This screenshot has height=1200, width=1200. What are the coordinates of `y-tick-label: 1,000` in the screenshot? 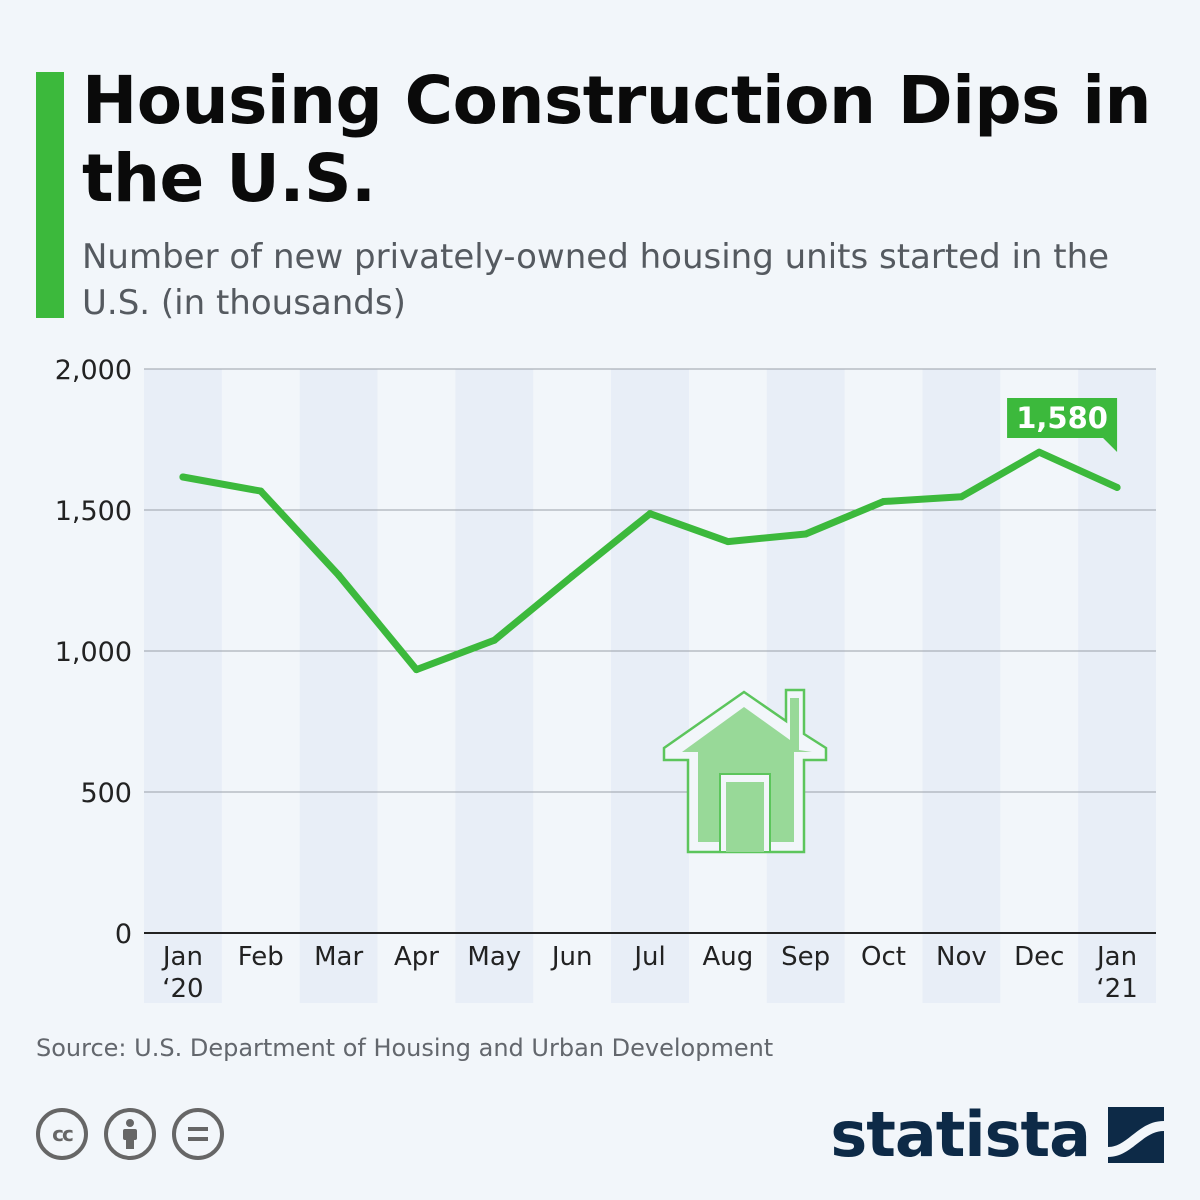 It's located at (93, 652).